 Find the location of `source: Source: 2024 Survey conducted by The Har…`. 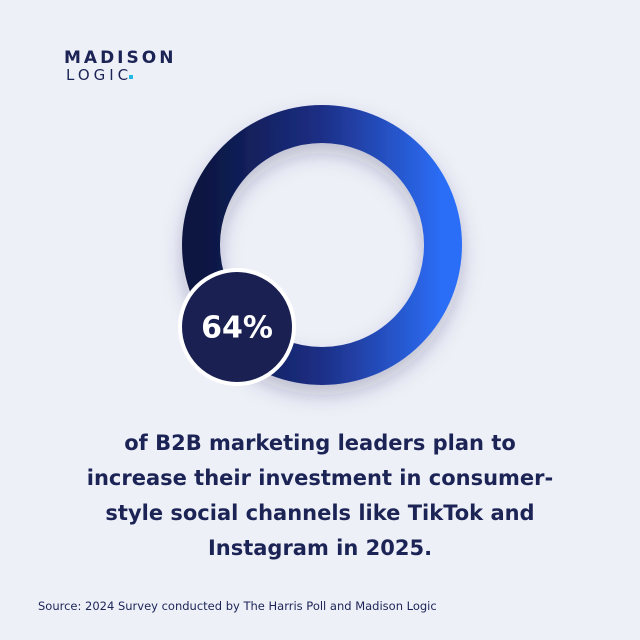

source: Source: 2024 Survey conducted by The Har… is located at coordinates (237, 606).